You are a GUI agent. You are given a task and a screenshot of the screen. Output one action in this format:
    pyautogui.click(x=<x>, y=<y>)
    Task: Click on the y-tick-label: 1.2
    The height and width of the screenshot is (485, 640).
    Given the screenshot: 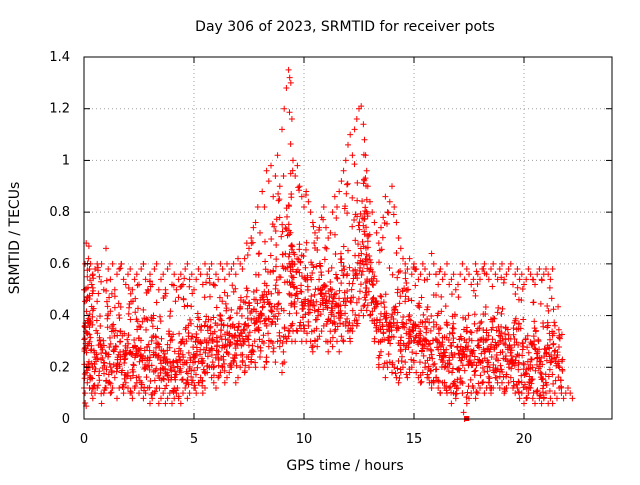 What is the action you would take?
    pyautogui.click(x=59, y=109)
    